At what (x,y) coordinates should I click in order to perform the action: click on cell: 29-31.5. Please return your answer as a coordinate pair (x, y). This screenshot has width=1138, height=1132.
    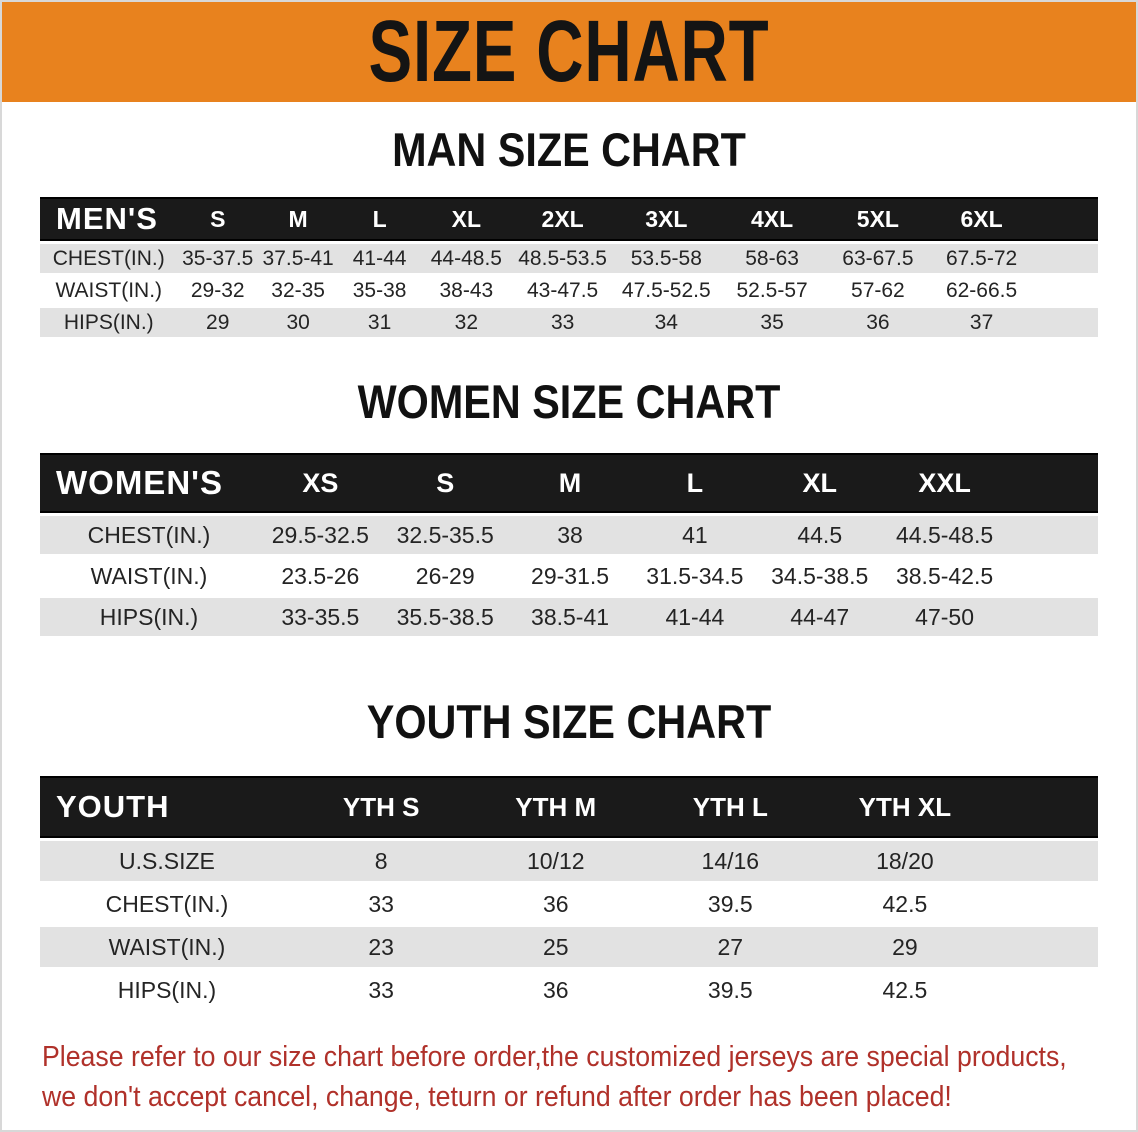
    Looking at the image, I should click on (570, 576).